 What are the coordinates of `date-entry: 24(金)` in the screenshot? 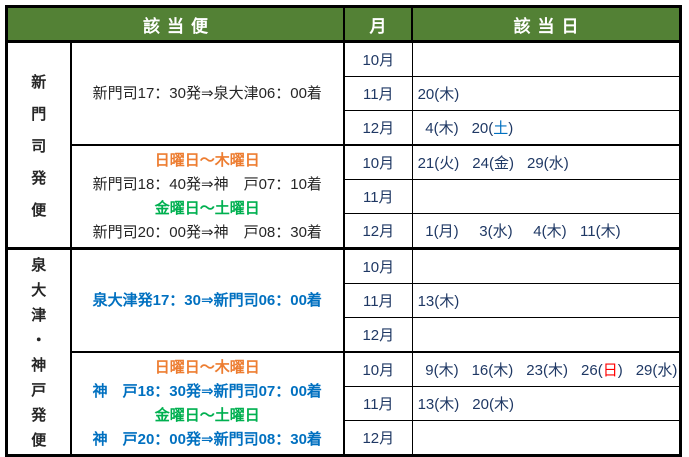 It's located at (493, 163).